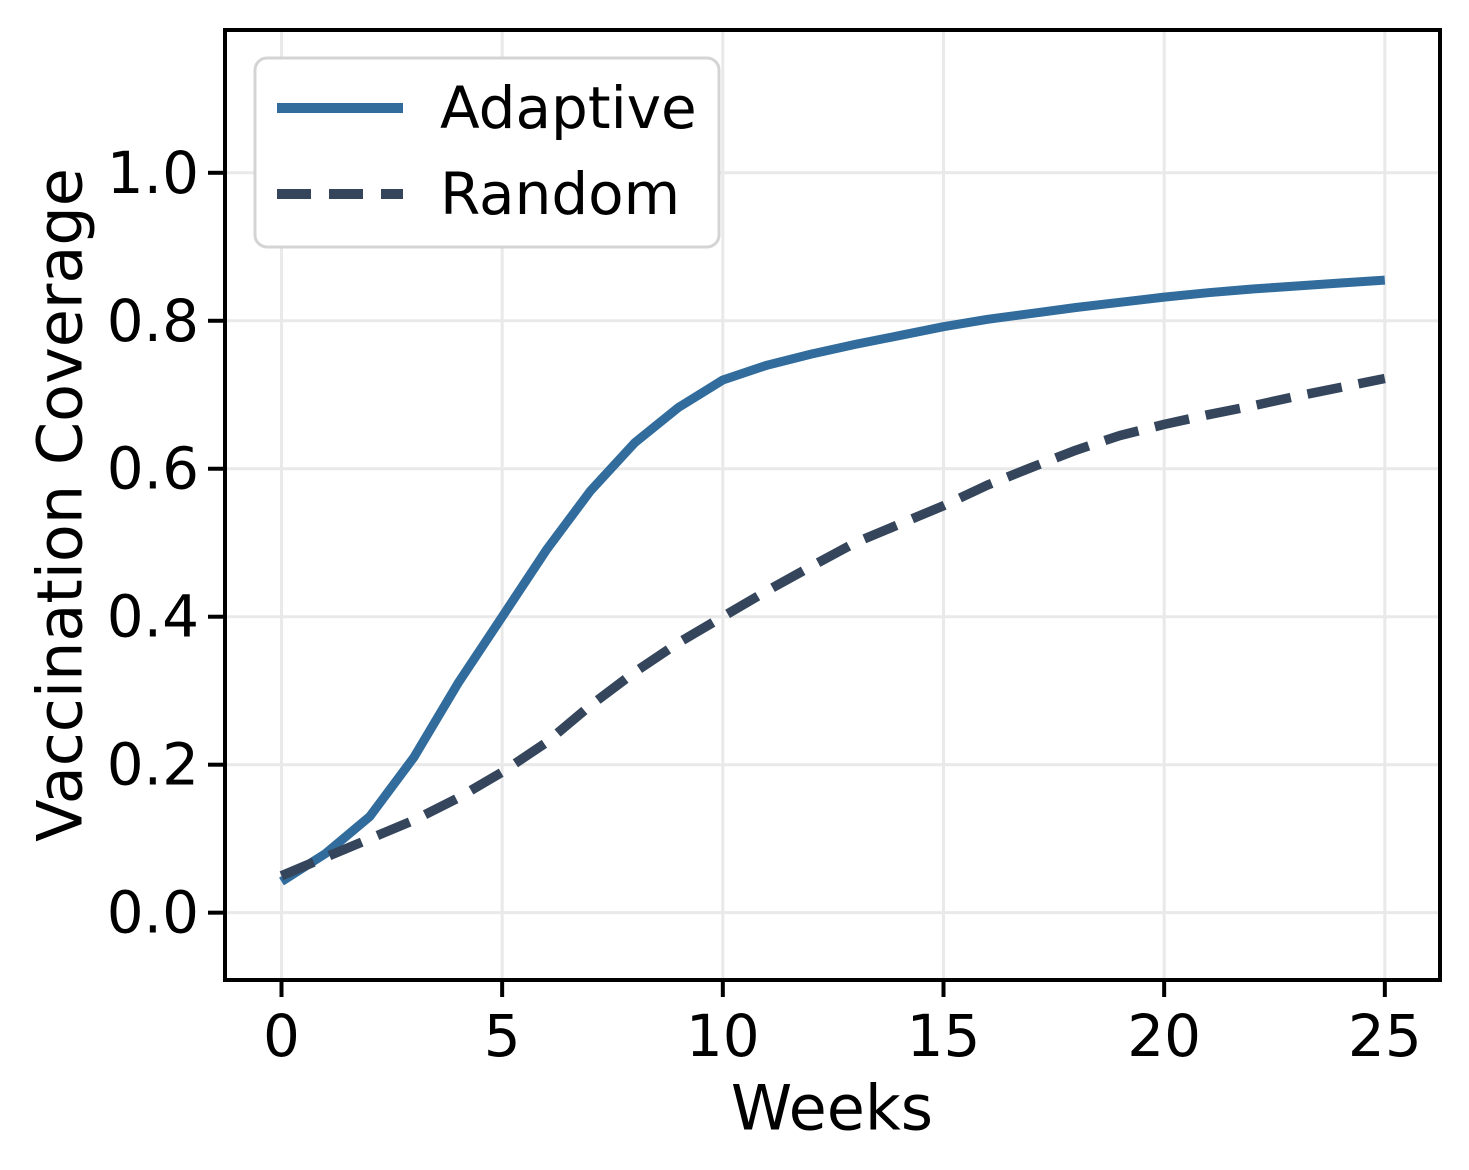 This screenshot has width=1469, height=1170. Describe the element at coordinates (153, 617) in the screenshot. I see `y-tick-label-0.4: 0.4` at that location.